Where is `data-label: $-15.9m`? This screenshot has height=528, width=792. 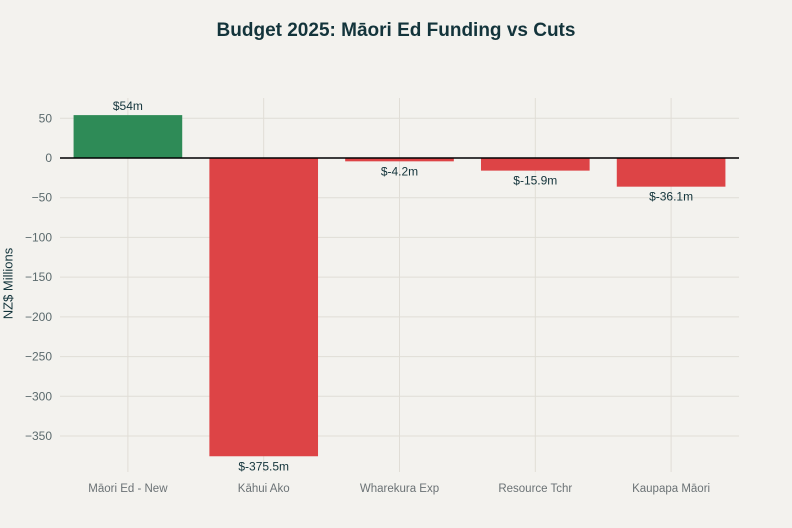
data-label: $-15.9m is located at coordinates (535, 181).